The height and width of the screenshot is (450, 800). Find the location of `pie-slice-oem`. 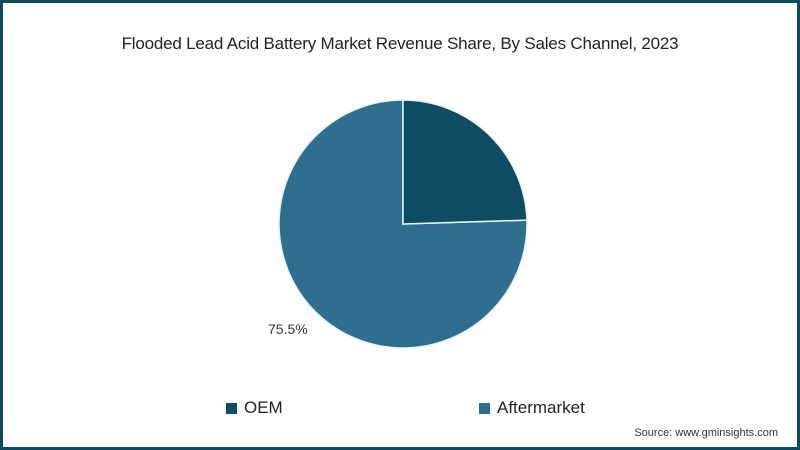

pie-slice-oem is located at coordinates (465, 162).